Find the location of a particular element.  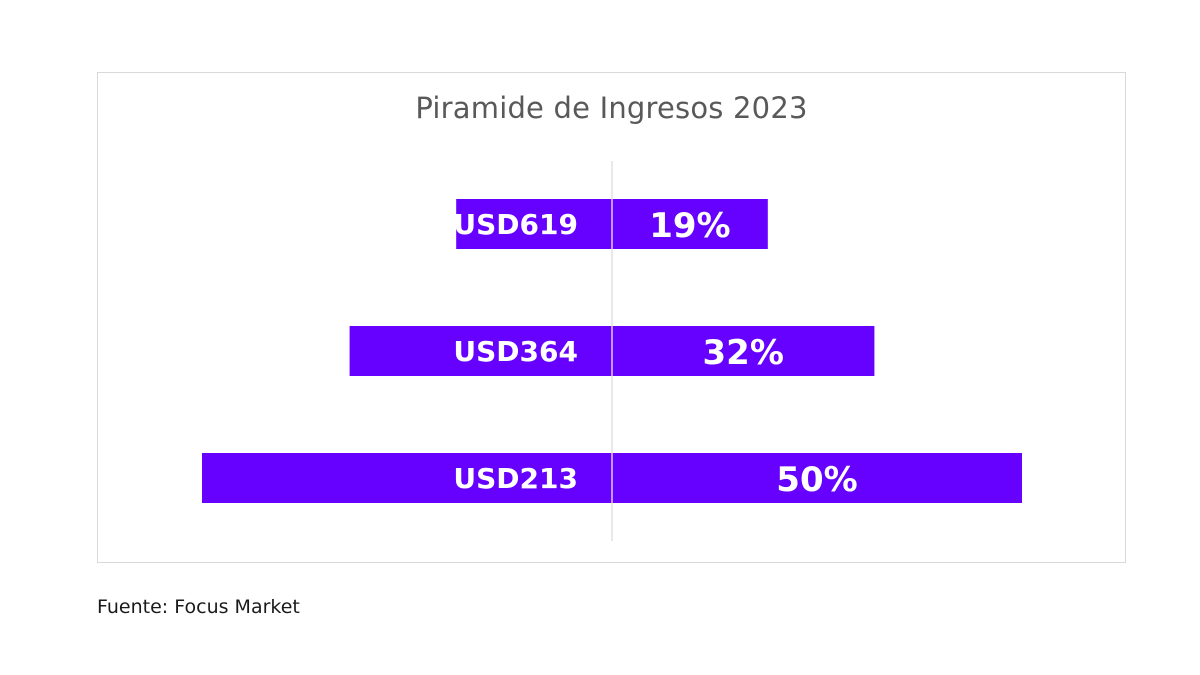

category-label: USD619 is located at coordinates (515, 224).